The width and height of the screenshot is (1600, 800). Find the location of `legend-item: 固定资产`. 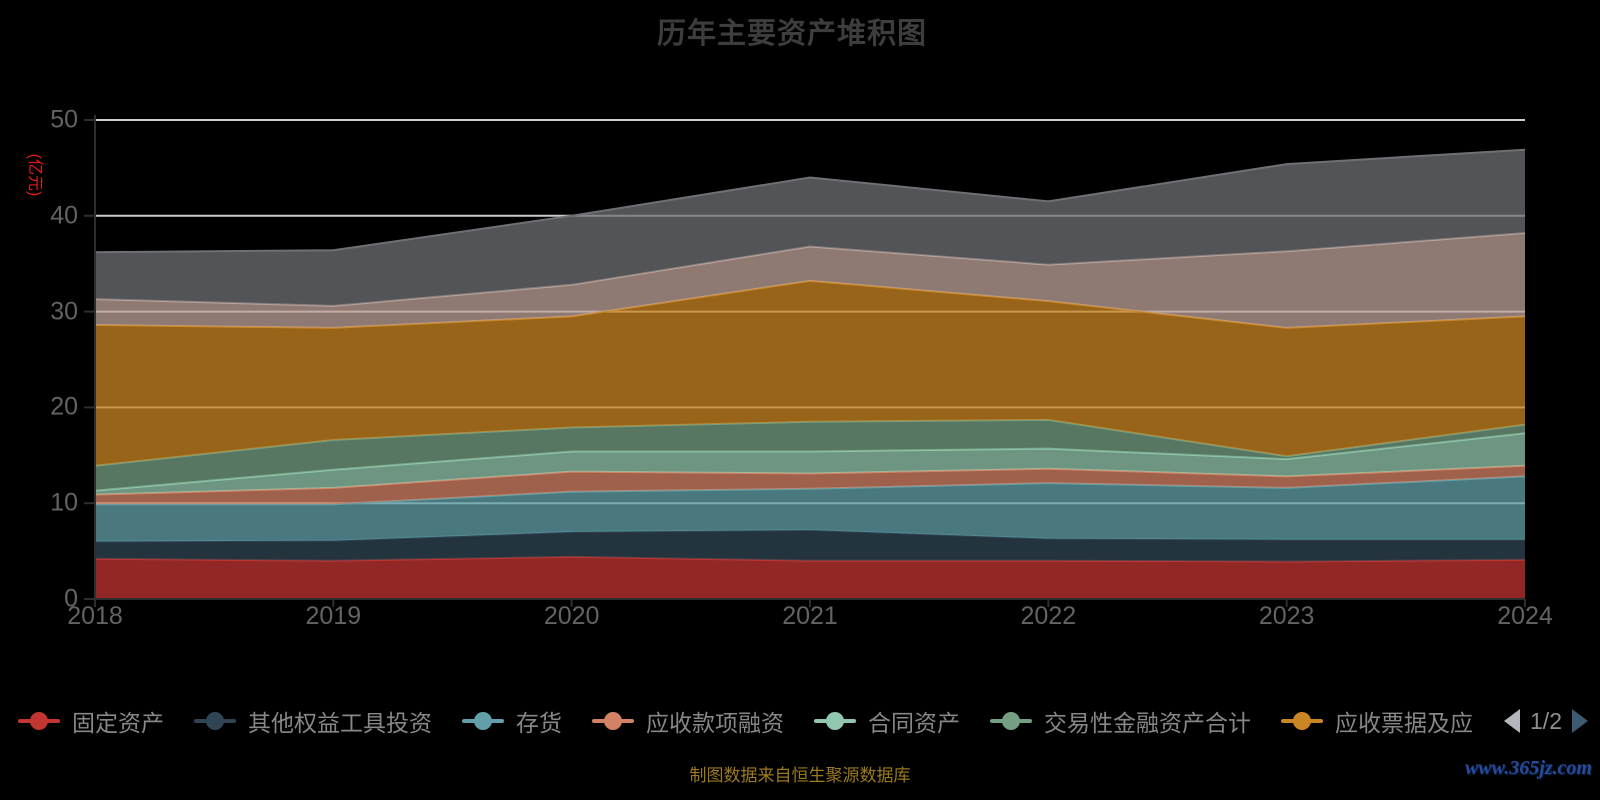

legend-item: 固定资产 is located at coordinates (91, 721).